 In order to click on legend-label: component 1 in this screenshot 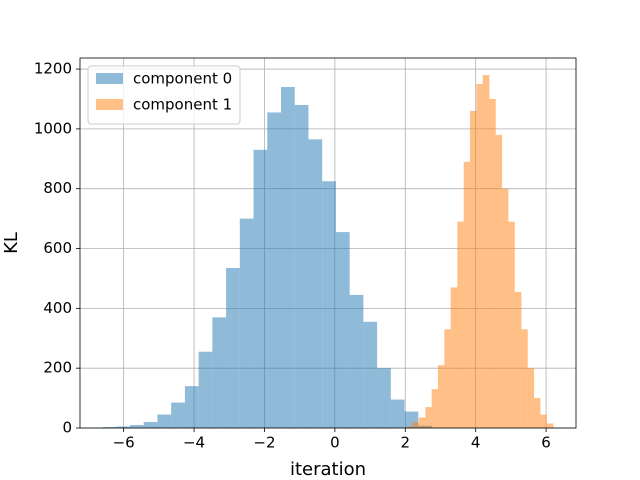, I will do `click(182, 105)`.